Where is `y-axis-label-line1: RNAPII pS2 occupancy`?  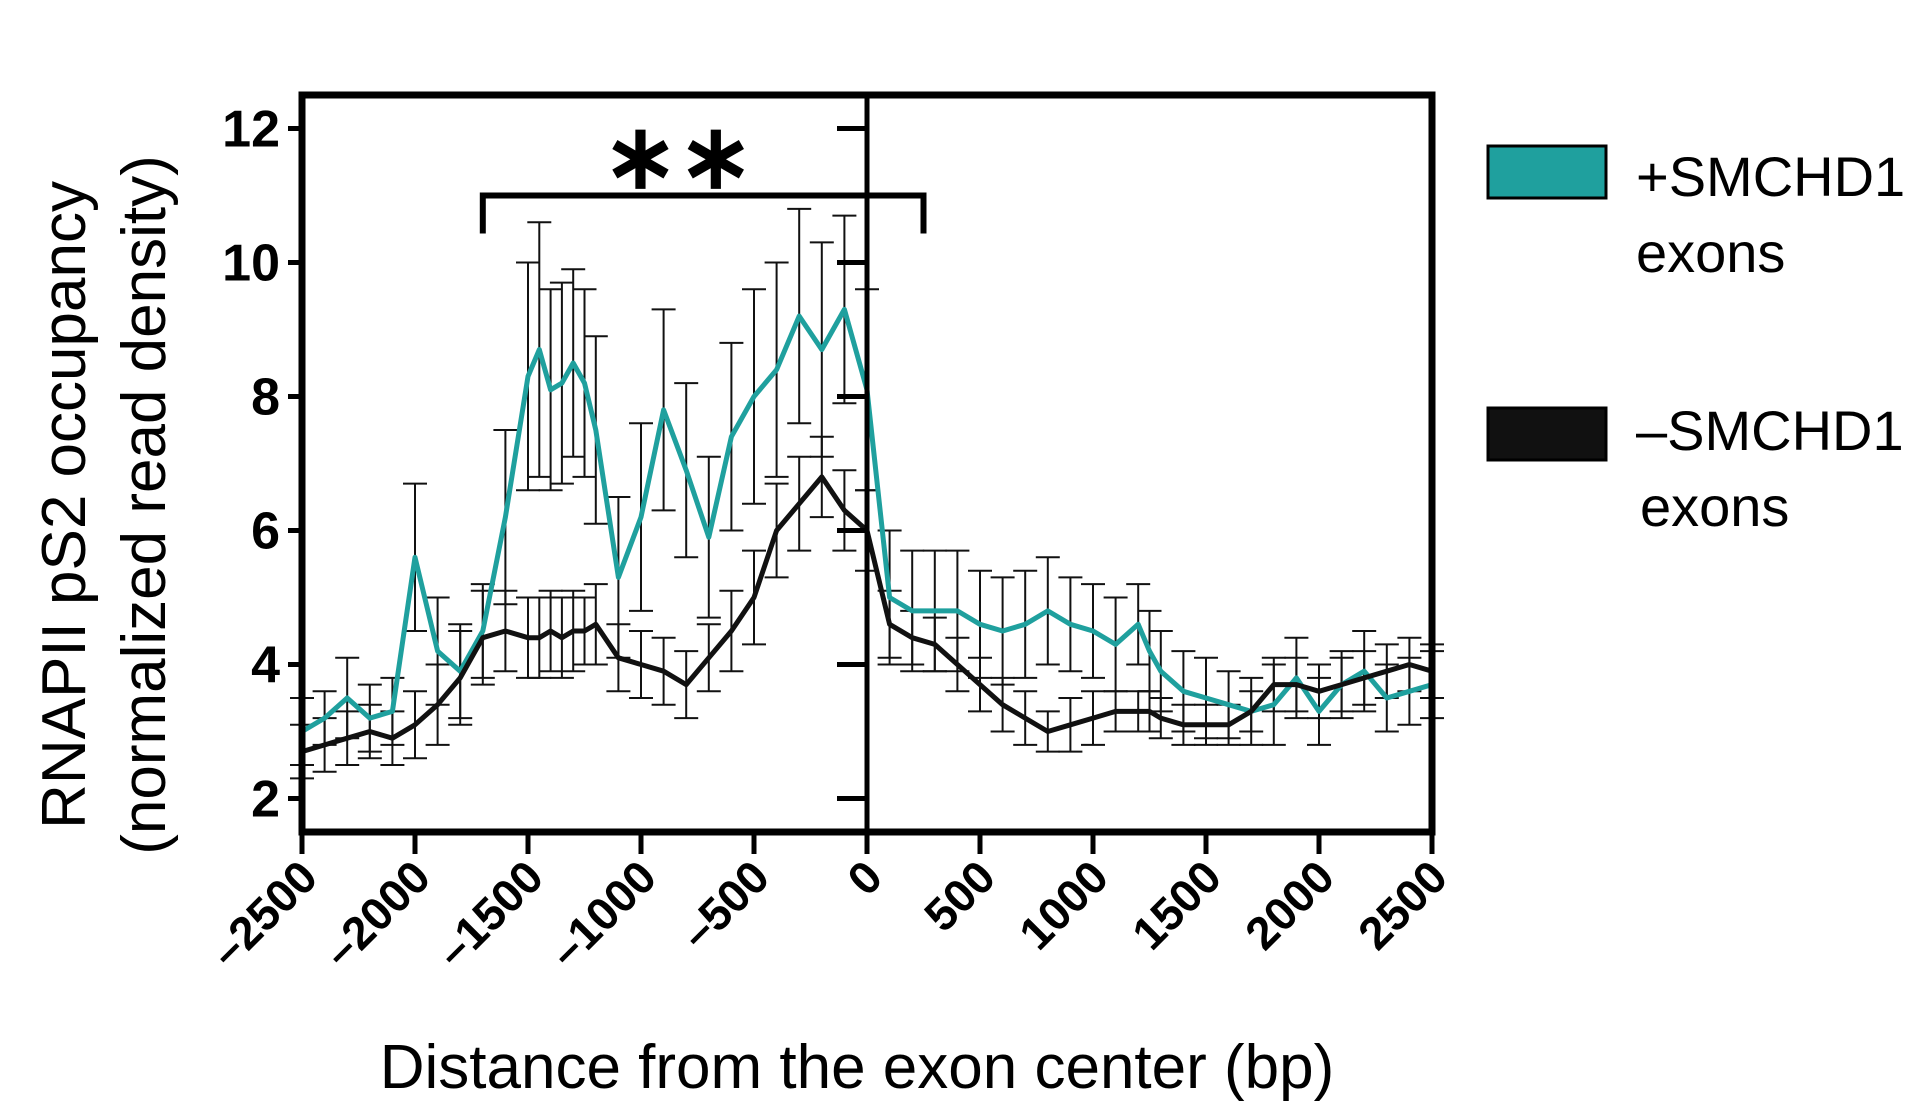
y-axis-label-line1: RNAPII pS2 occupancy is located at coordinates (64, 505).